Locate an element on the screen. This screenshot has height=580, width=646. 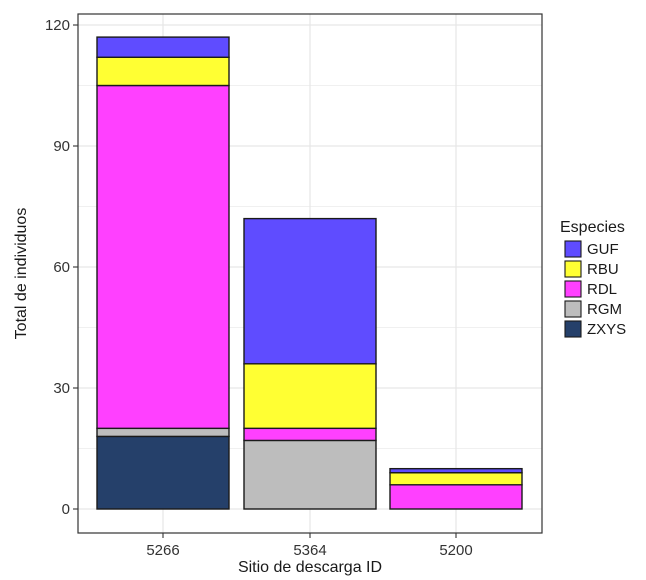
legend: Especies GUF RBU RDL RGM ZXYS is located at coordinates (593, 278).